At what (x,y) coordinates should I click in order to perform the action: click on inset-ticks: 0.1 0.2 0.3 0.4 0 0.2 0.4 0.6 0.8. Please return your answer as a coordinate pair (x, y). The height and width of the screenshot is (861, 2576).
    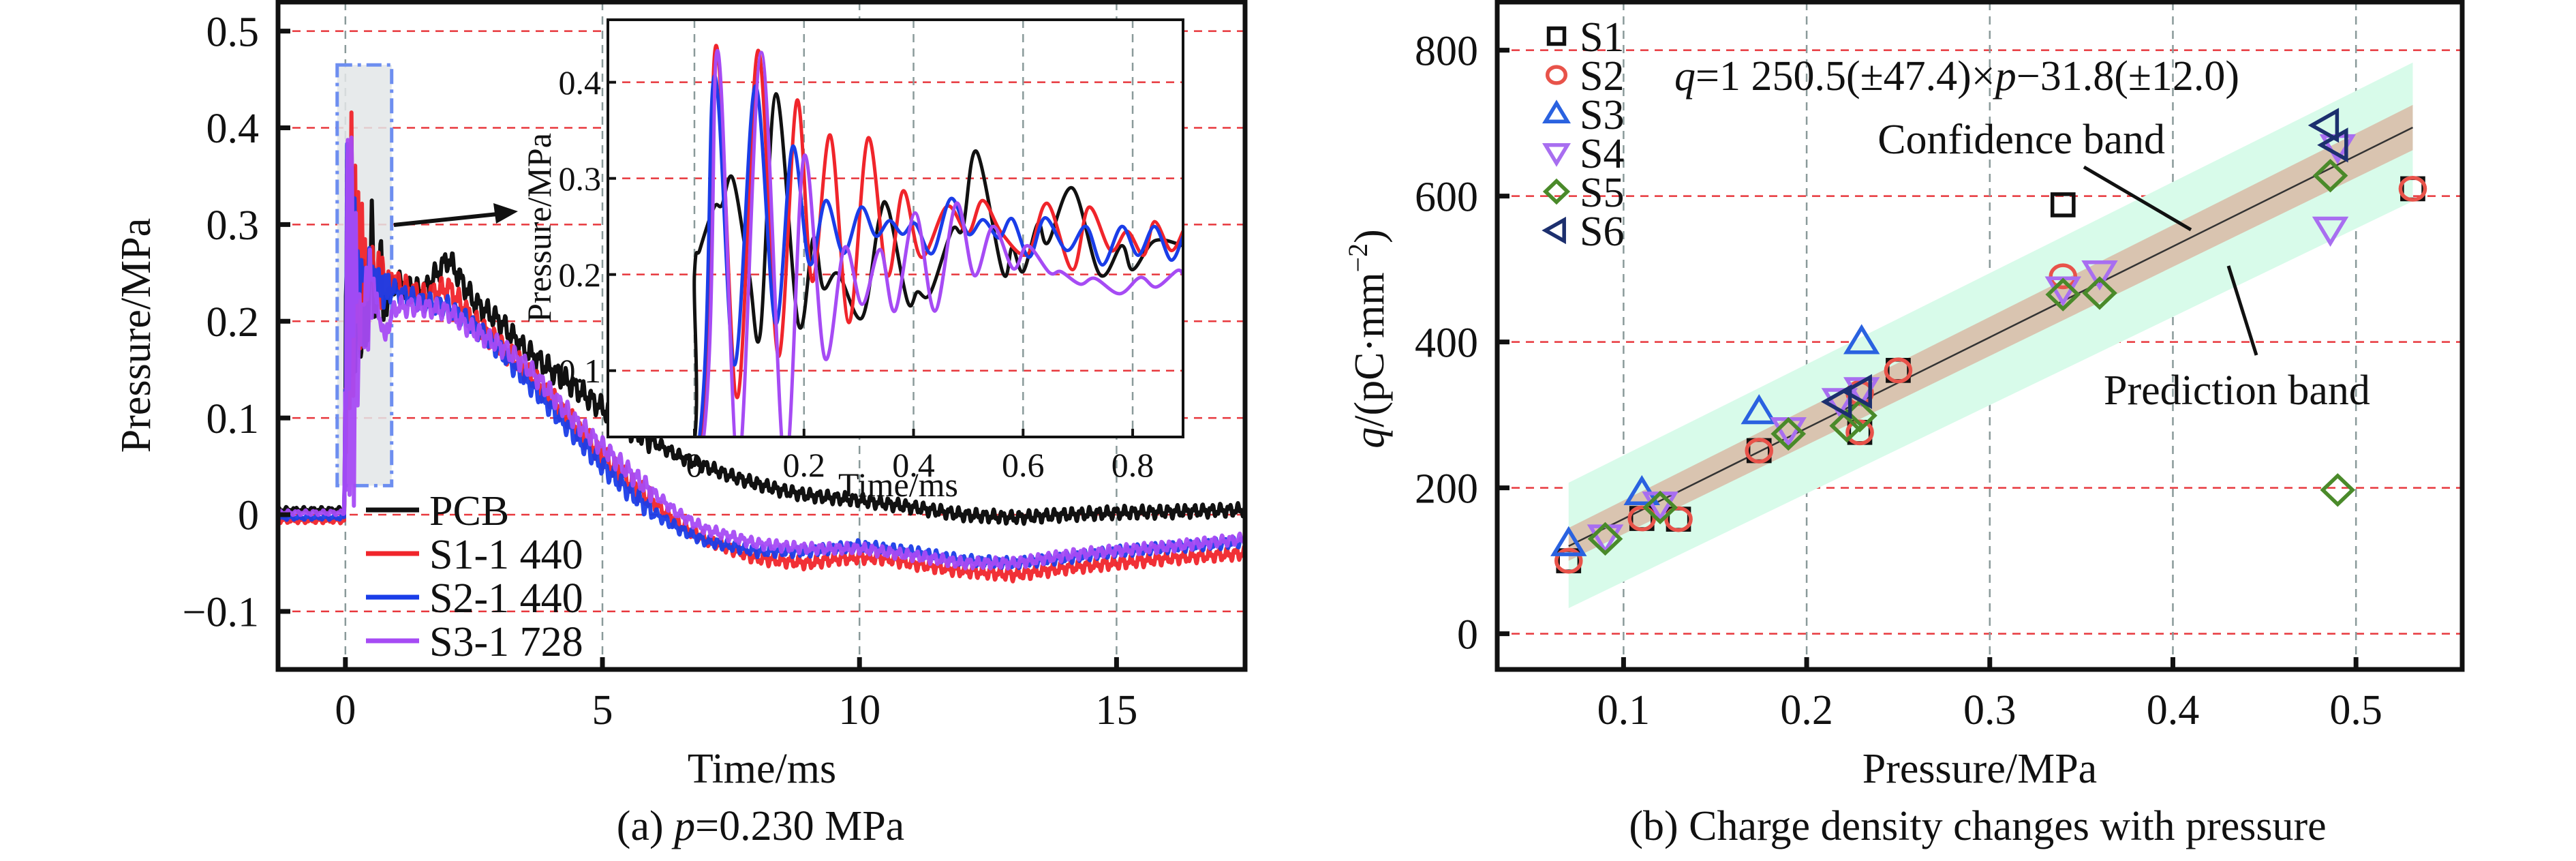
    Looking at the image, I should click on (856, 273).